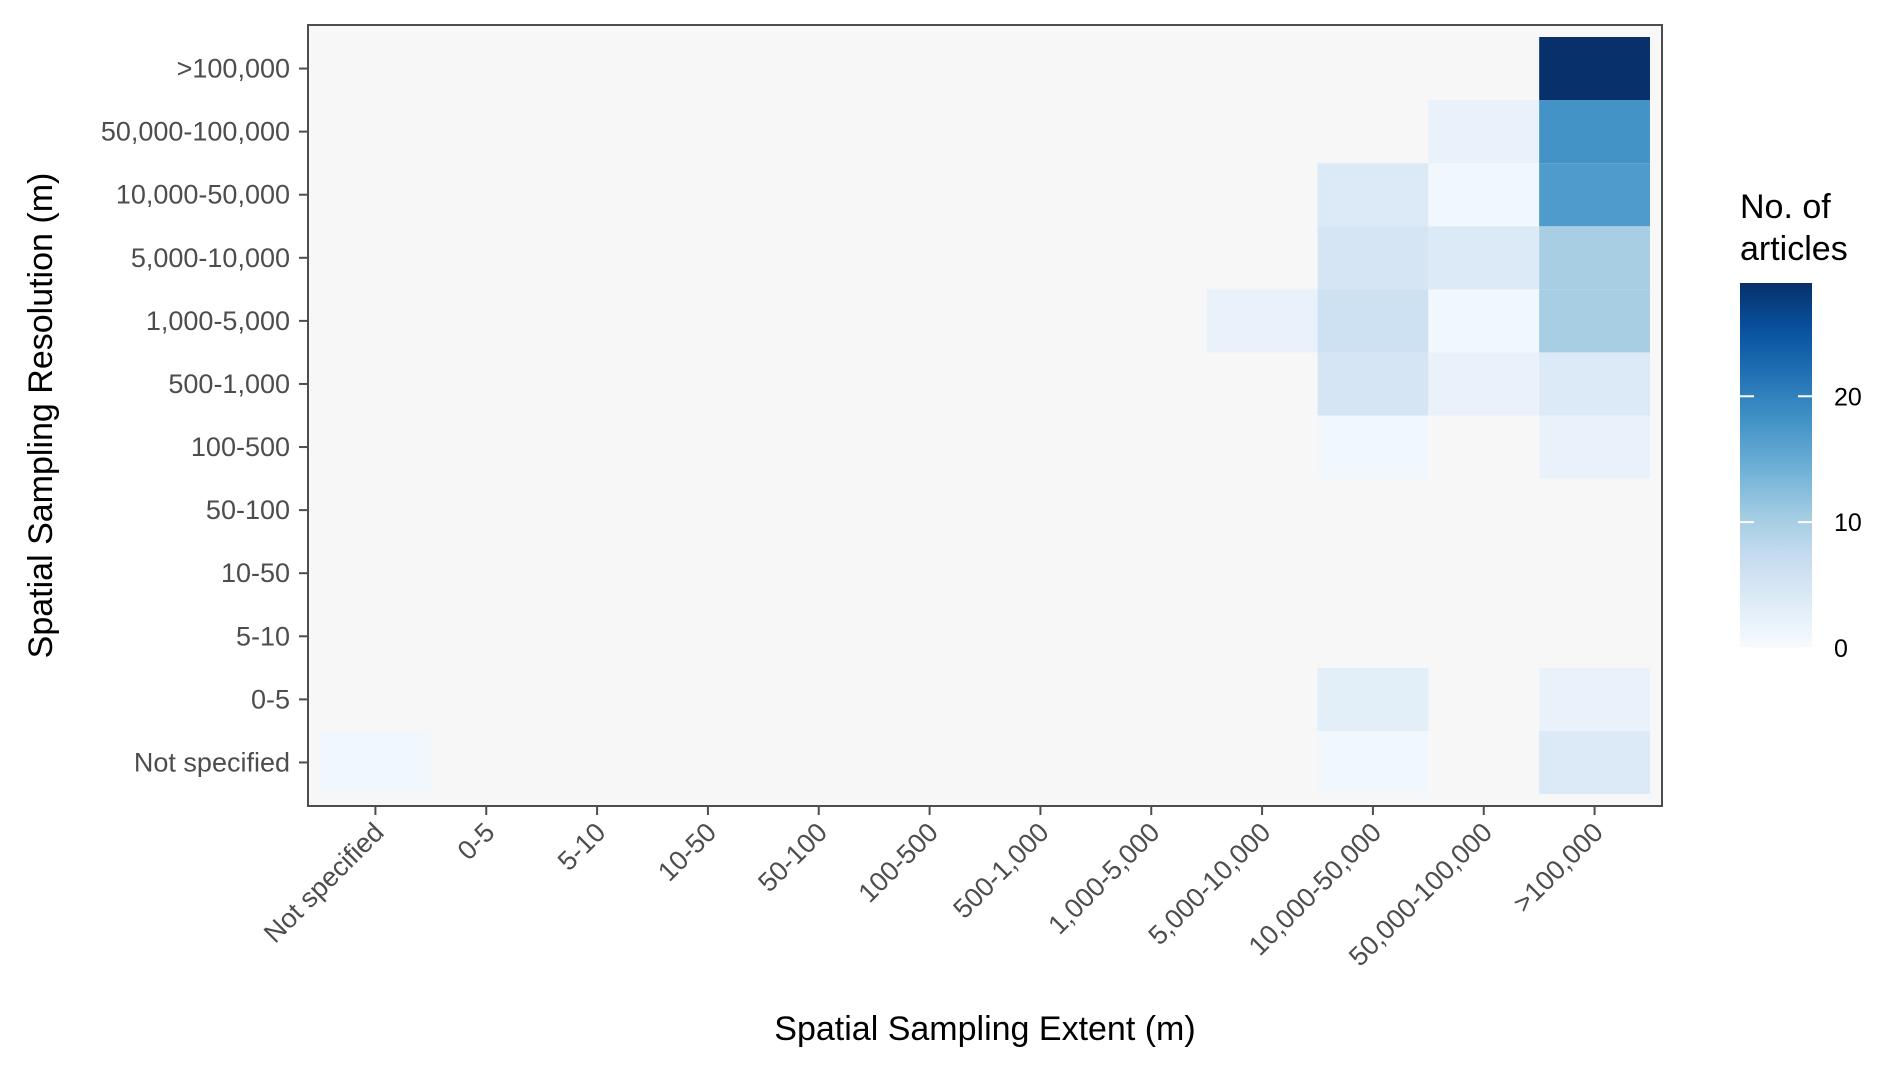 The image size is (1889, 1067). I want to click on y-tick-label: 100-500, so click(240, 447).